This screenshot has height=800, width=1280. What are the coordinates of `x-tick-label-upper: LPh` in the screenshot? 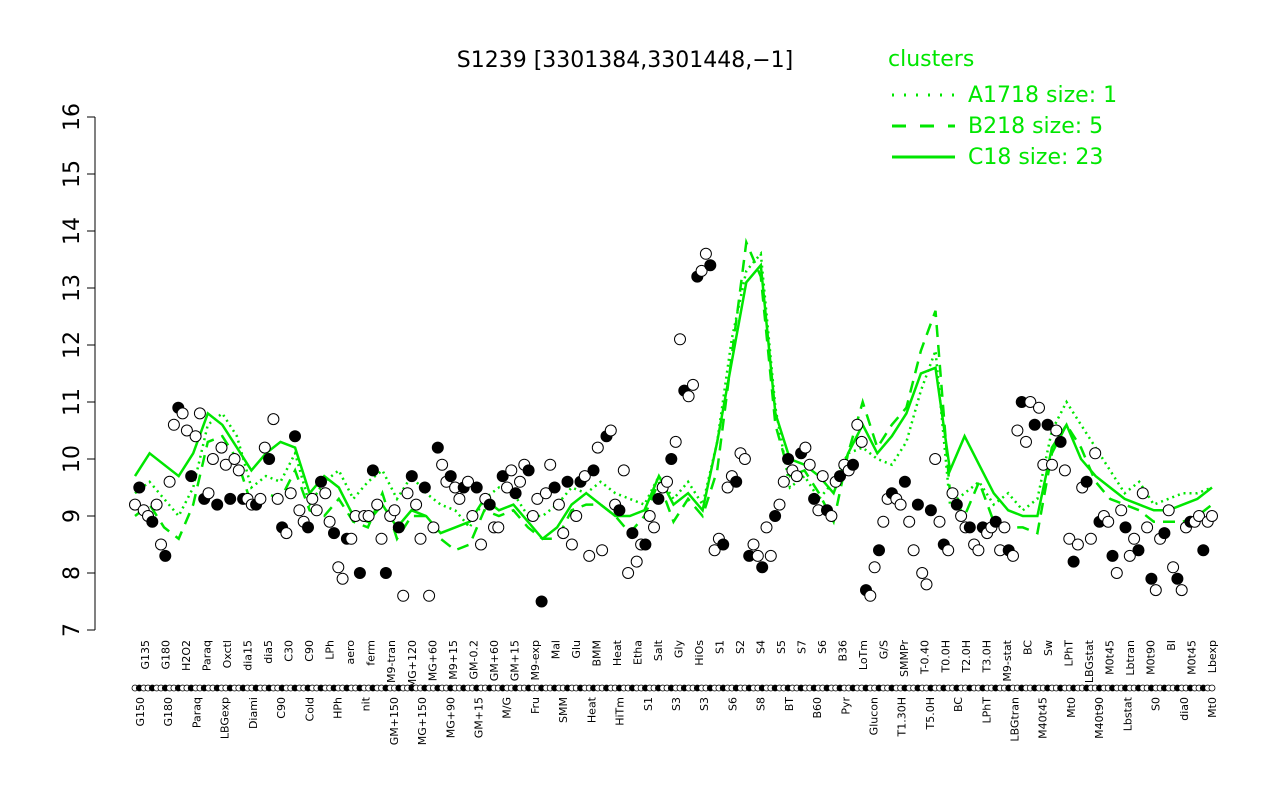 It's located at (330, 650).